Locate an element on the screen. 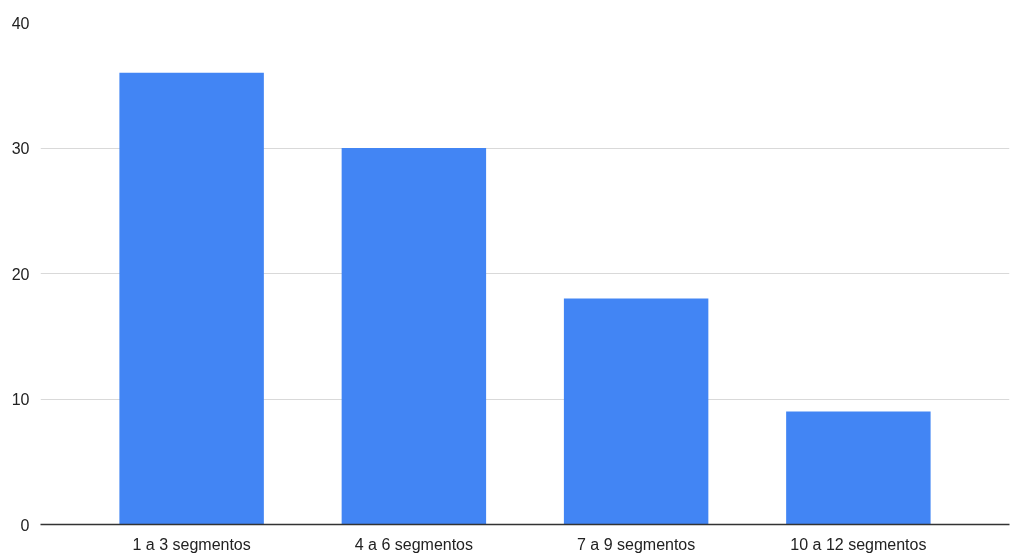  x-tick-label: 7 a 9 segmentos is located at coordinates (636, 544).